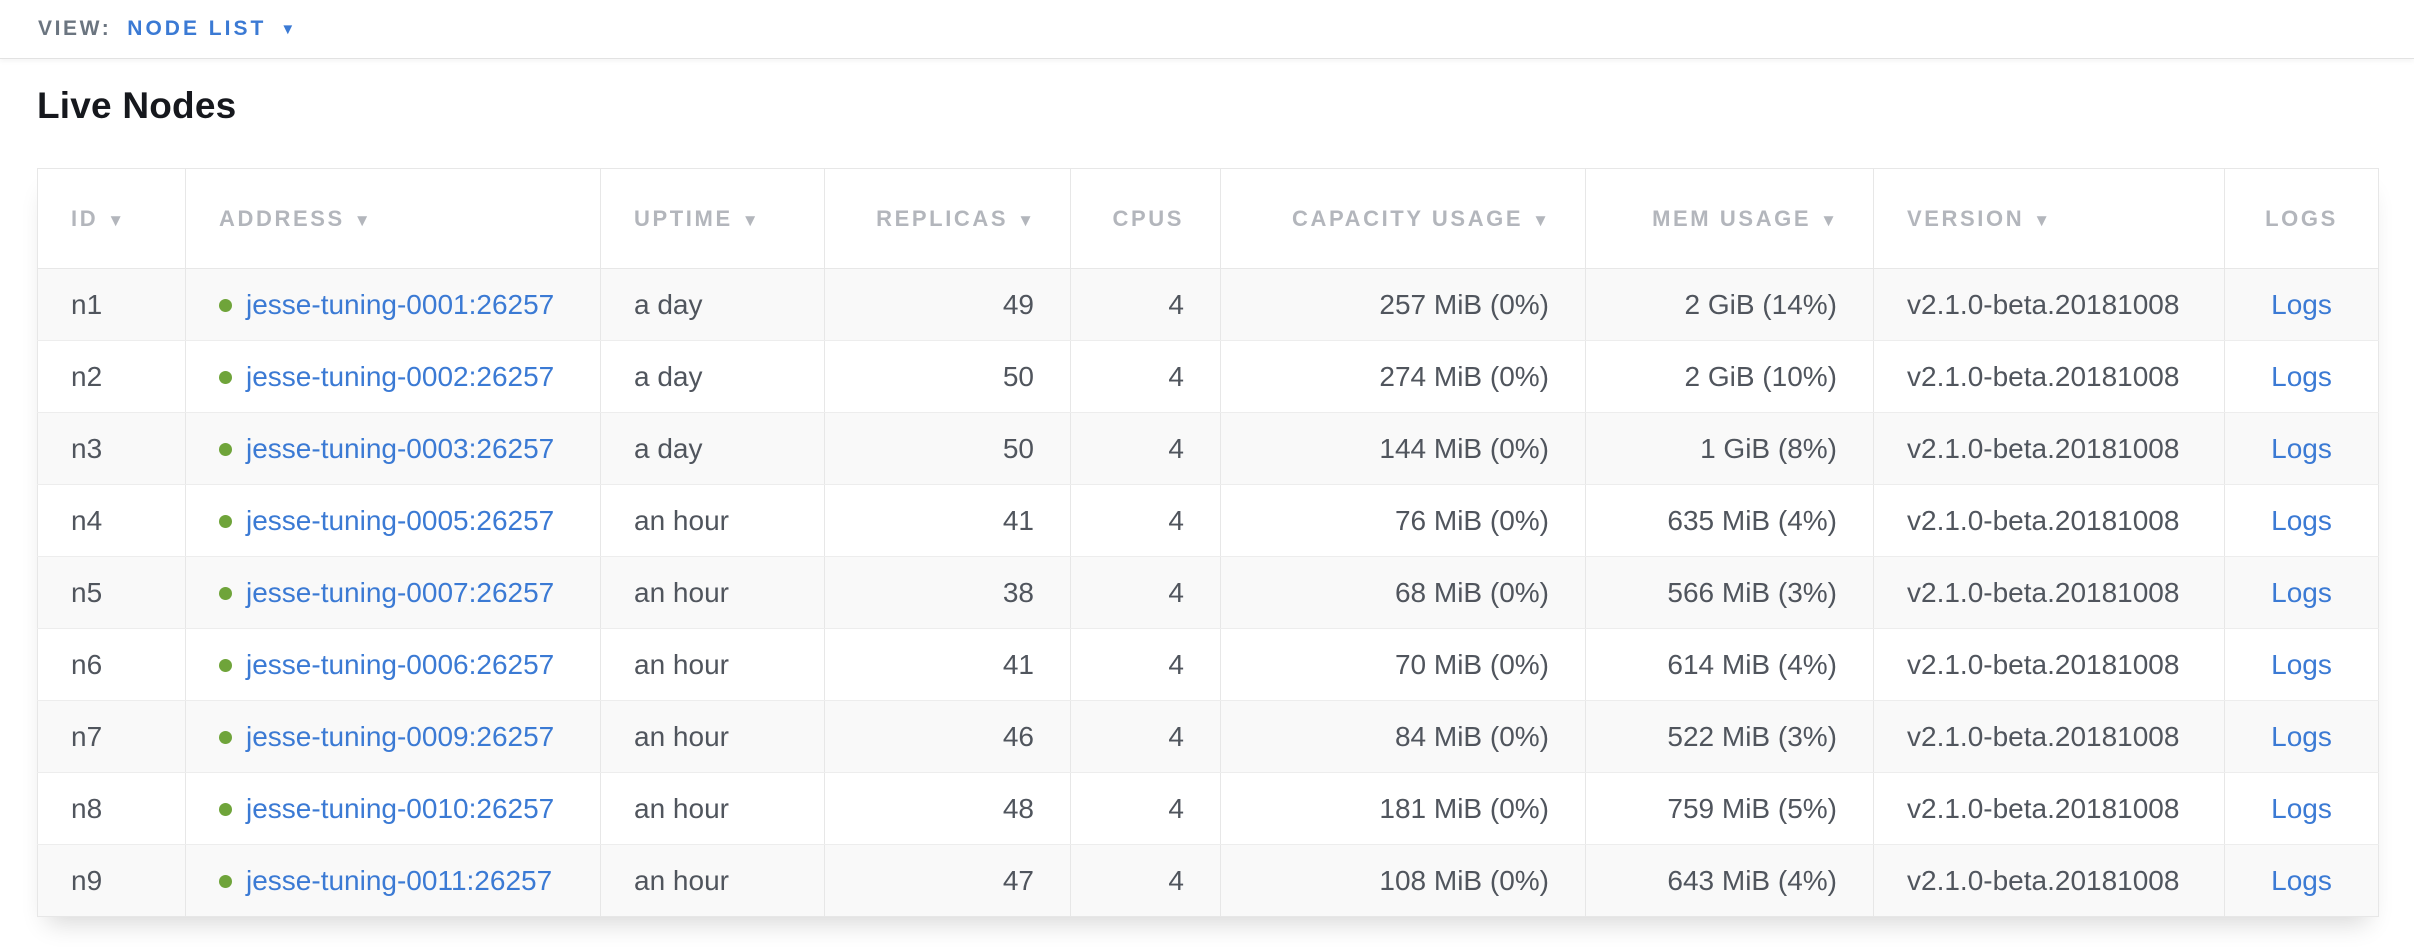 The width and height of the screenshot is (2414, 948). What do you see at coordinates (400, 304) in the screenshot?
I see `node-address-link: jesse-tuning-0001:26257` at bounding box center [400, 304].